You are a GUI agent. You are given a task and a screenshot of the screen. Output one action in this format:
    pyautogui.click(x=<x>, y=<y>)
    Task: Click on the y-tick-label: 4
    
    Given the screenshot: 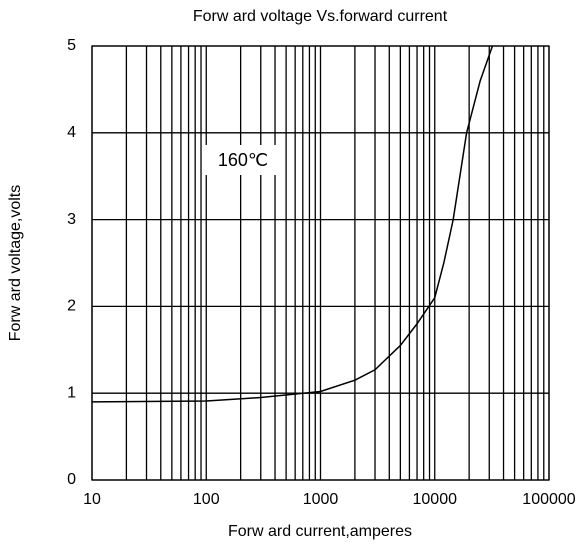 What is the action you would take?
    pyautogui.click(x=71, y=132)
    